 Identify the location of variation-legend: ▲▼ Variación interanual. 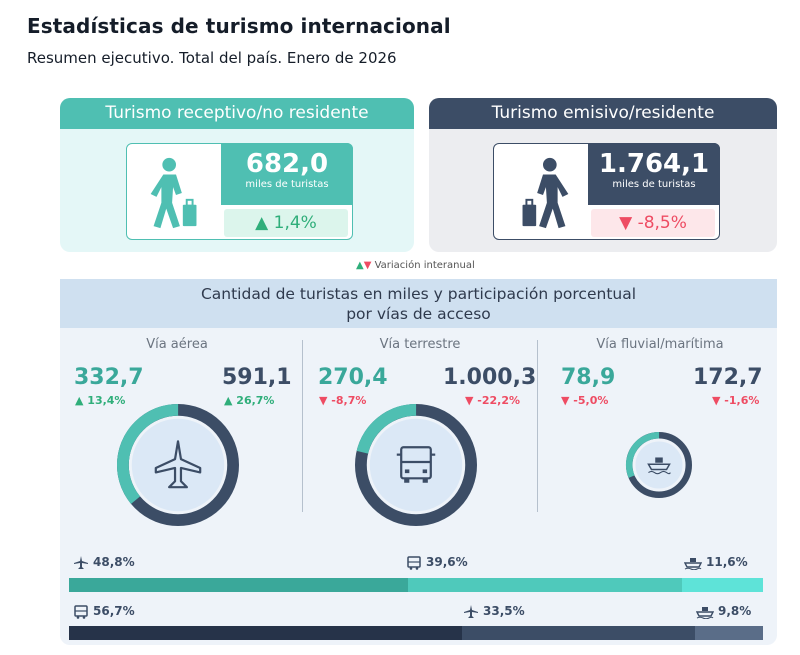
(415, 265).